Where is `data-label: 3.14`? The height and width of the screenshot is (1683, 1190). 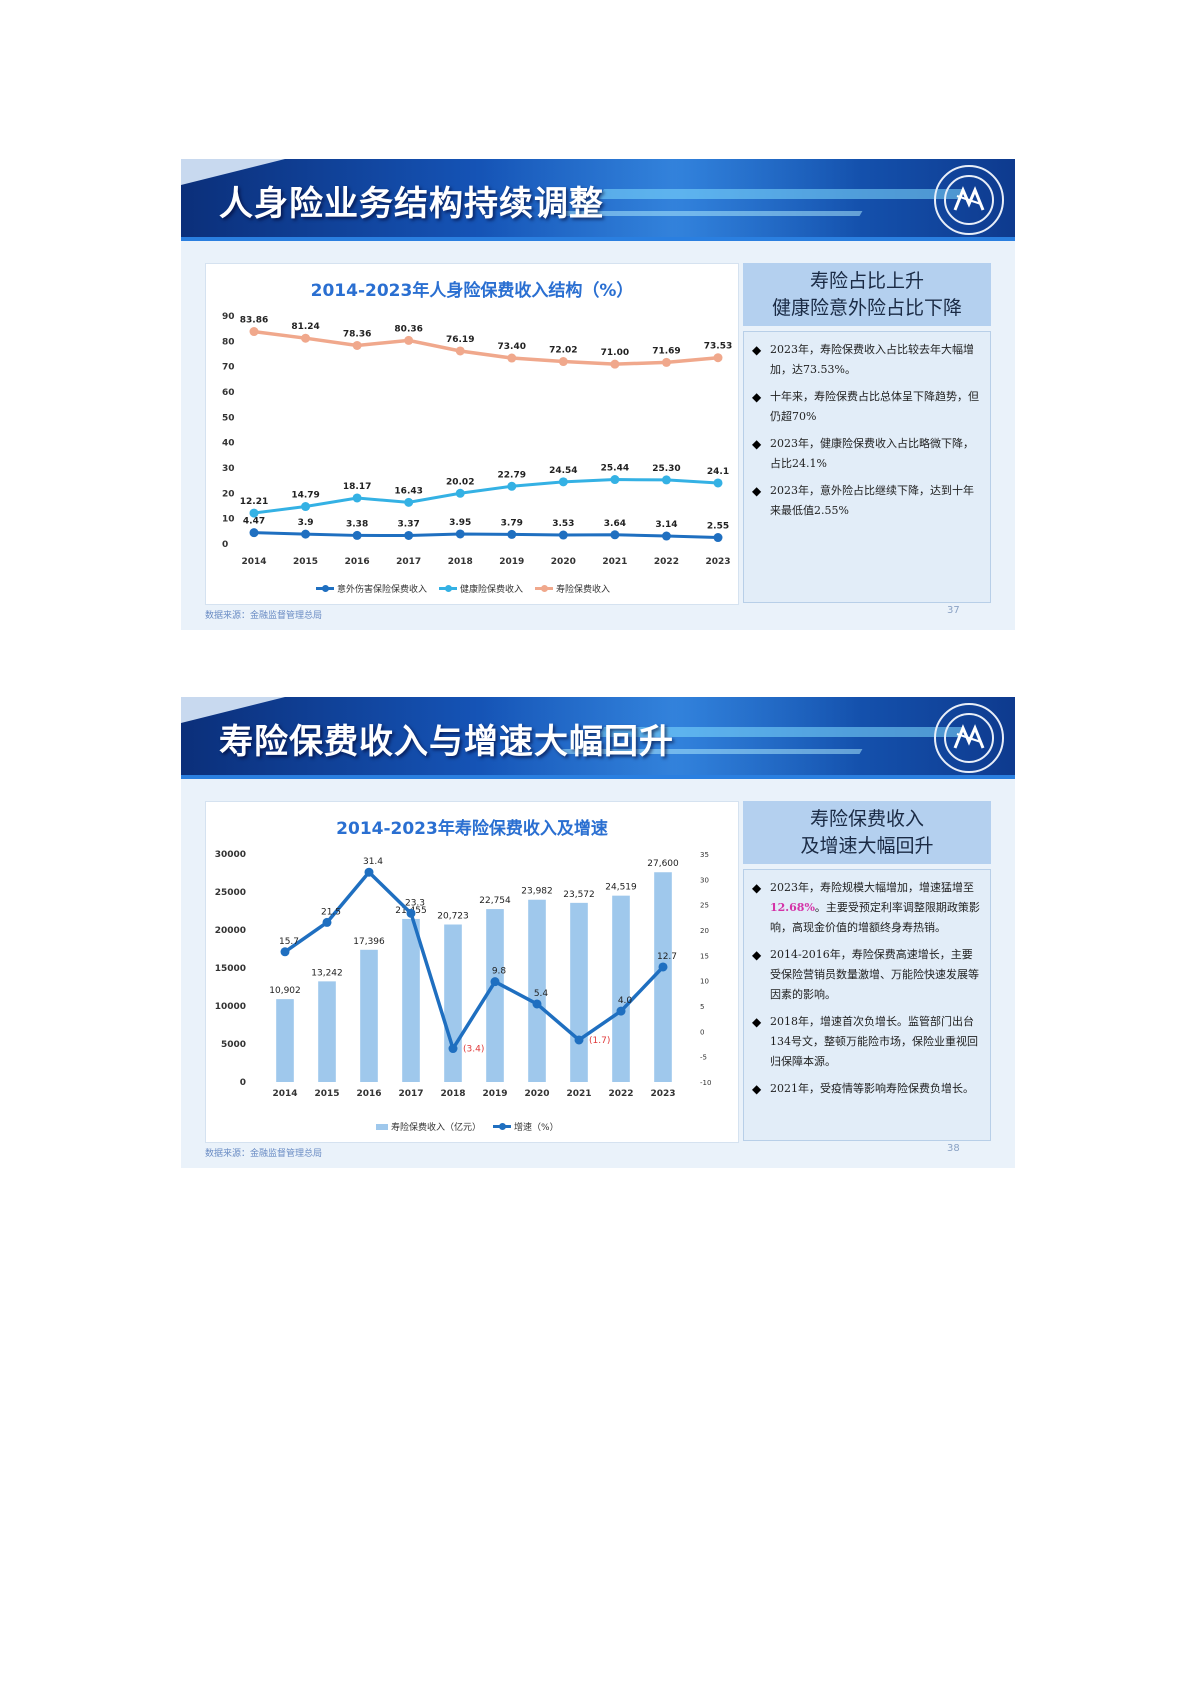 data-label: 3.14 is located at coordinates (666, 525).